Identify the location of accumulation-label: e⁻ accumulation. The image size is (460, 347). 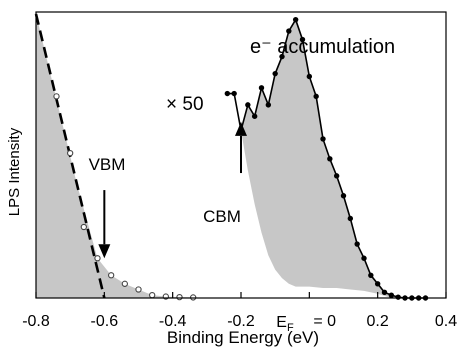
(322, 47).